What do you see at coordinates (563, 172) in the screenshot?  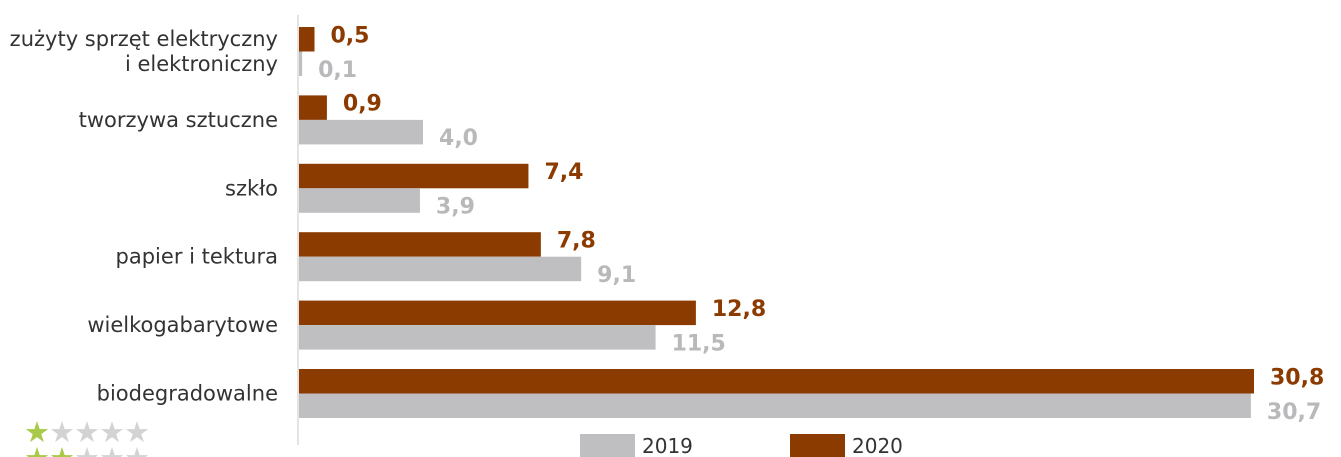 I see `data-label-2020: 7,4` at bounding box center [563, 172].